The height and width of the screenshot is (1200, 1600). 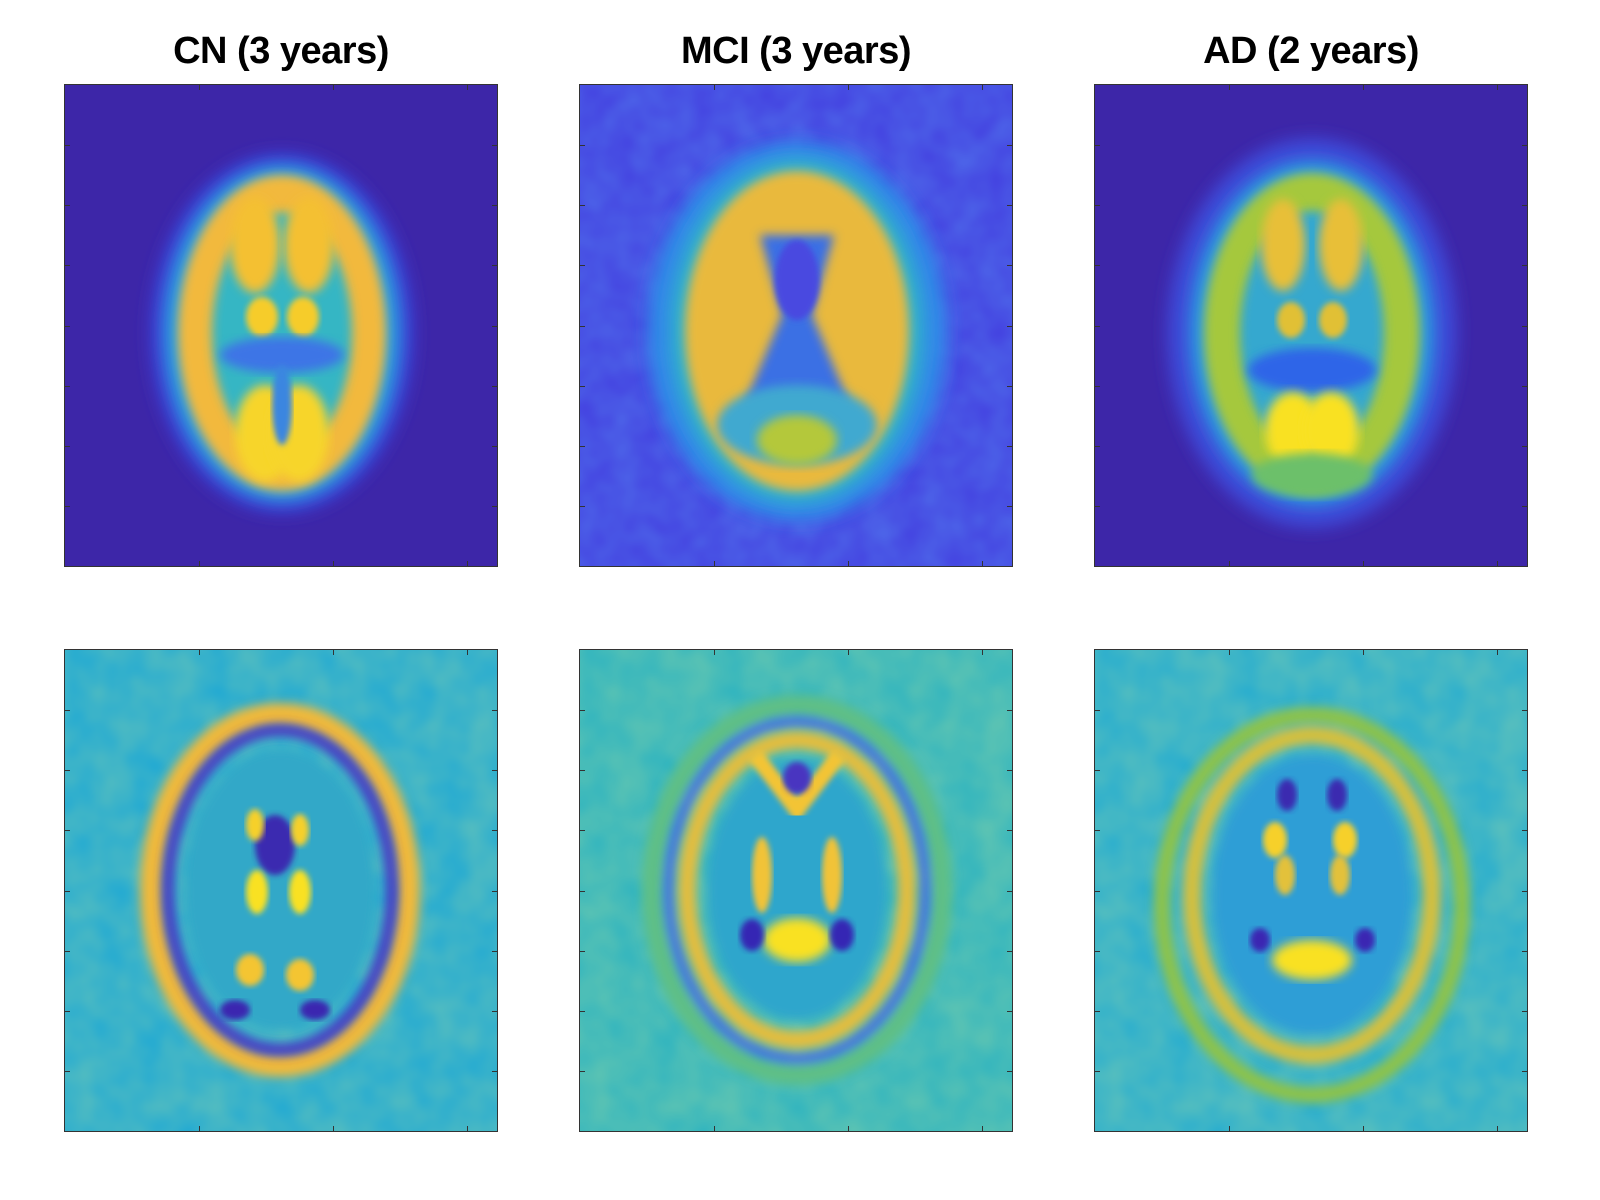 I want to click on panel-cn-bottom, so click(x=281, y=890).